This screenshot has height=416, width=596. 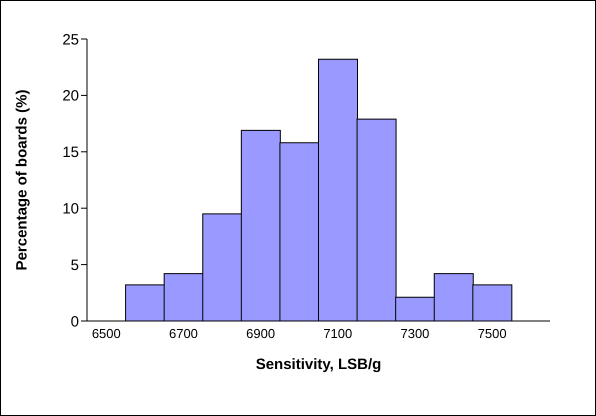 What do you see at coordinates (21, 180) in the screenshot?
I see `y-axis-title: Percentage of boards (%)` at bounding box center [21, 180].